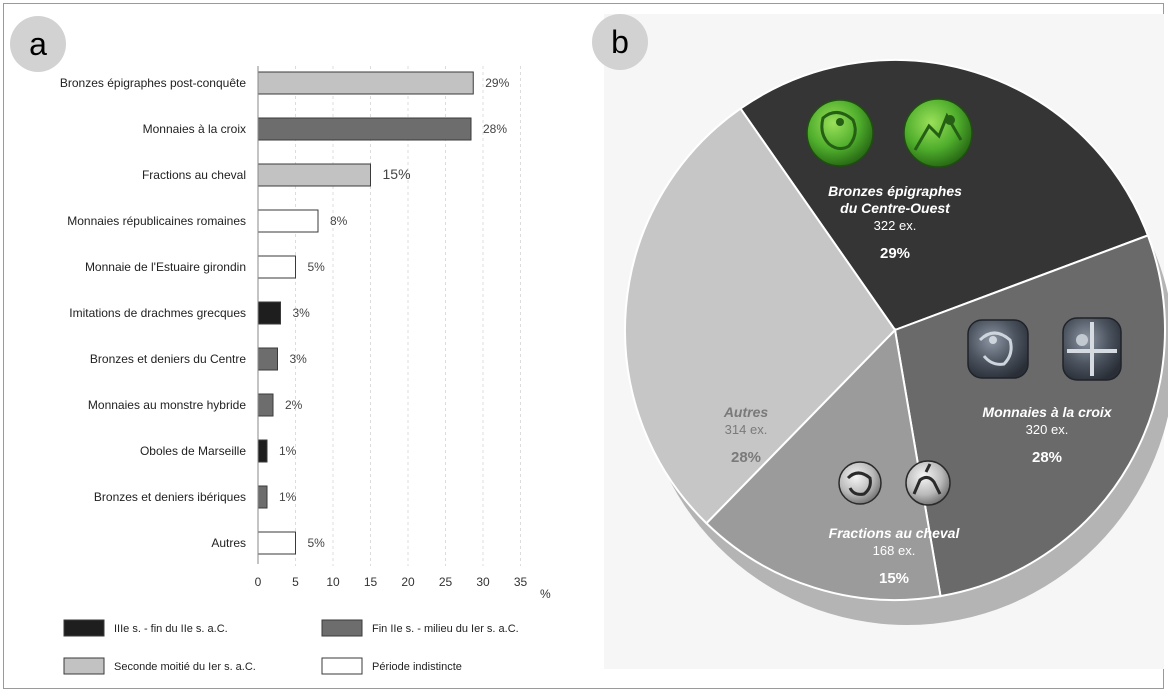 The image size is (1168, 693). What do you see at coordinates (998, 349) in the screenshot?
I see `cross-coin-left-icon` at bounding box center [998, 349].